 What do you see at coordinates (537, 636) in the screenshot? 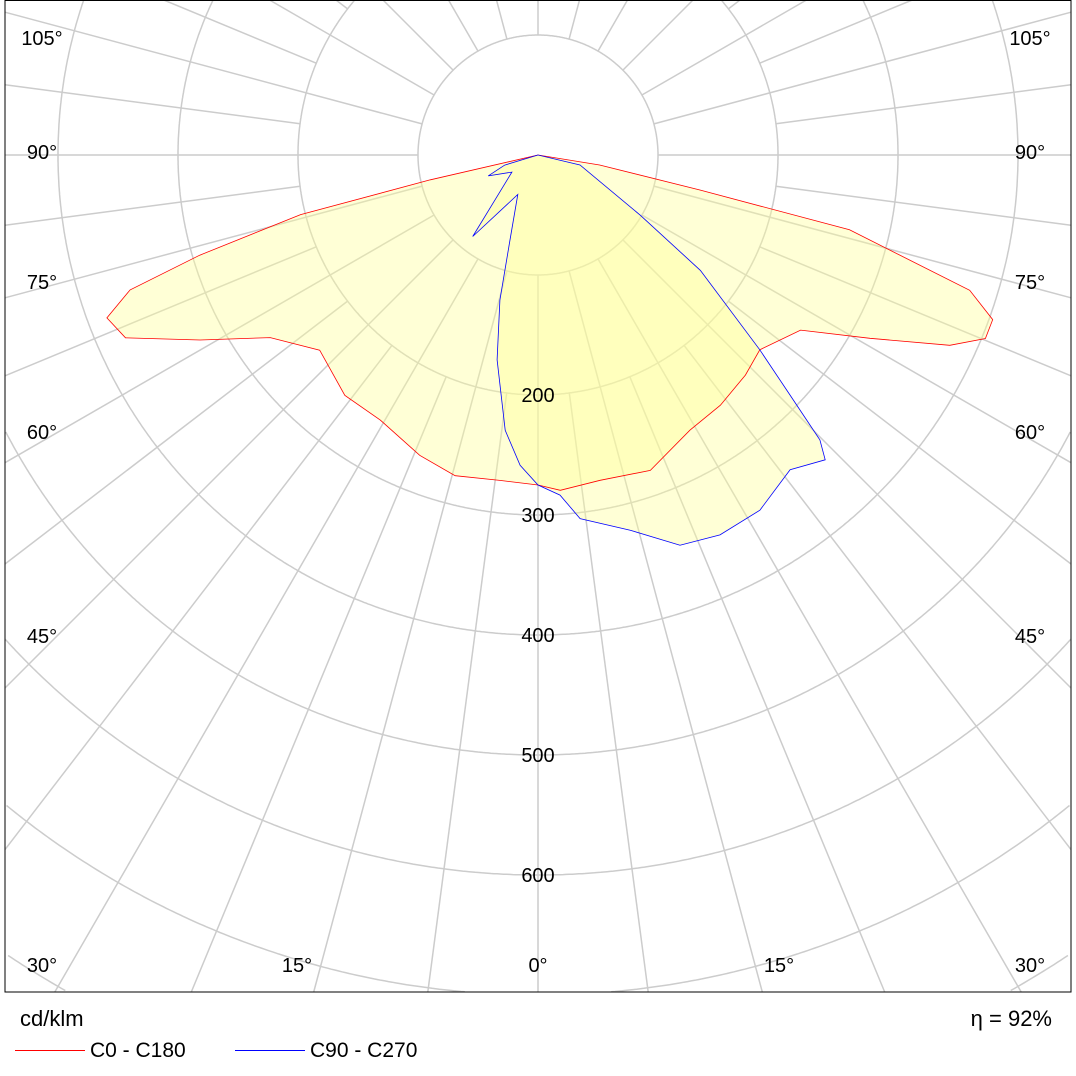
I see `radial-tick-label: 400` at bounding box center [537, 636].